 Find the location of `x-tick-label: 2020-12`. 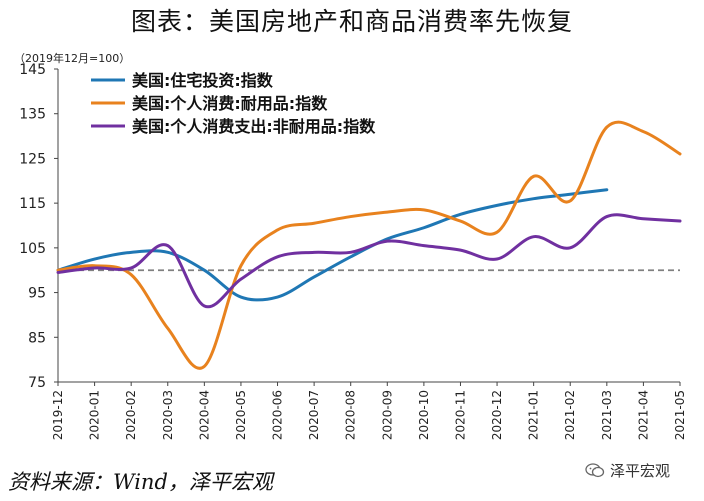

x-tick-label: 2020-12 is located at coordinates (497, 415).